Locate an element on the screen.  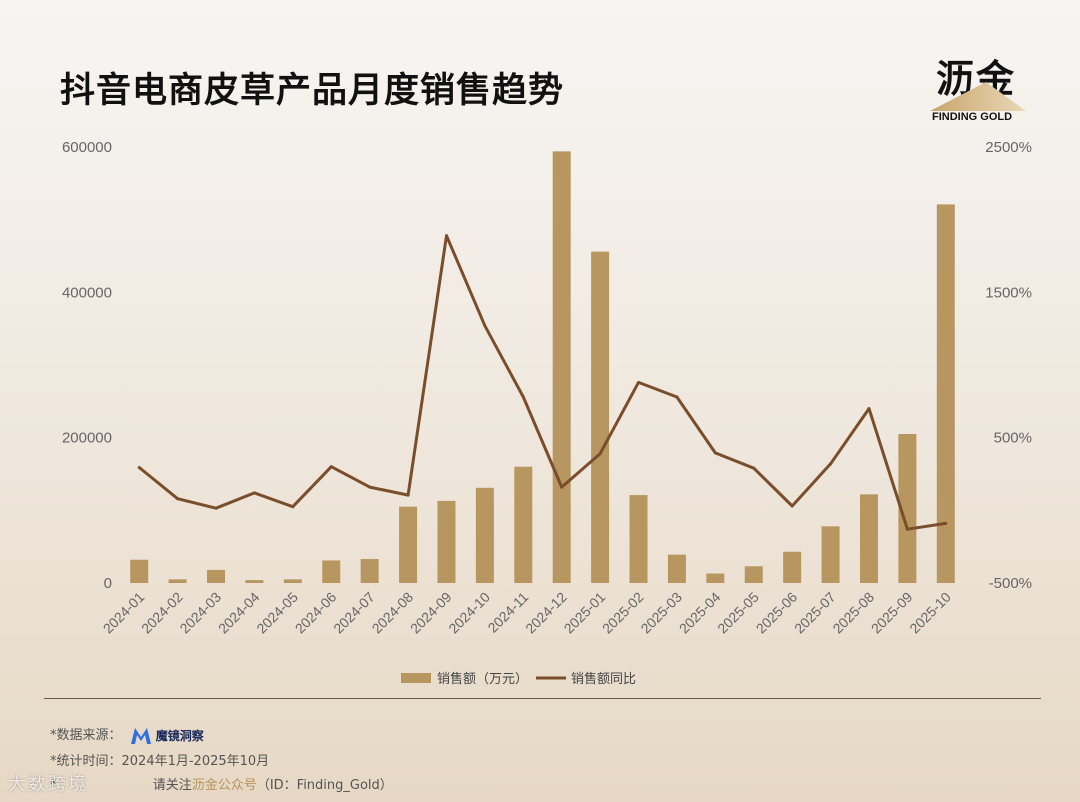
x-axis-tick-label: 2024-02 is located at coordinates (162, 613).